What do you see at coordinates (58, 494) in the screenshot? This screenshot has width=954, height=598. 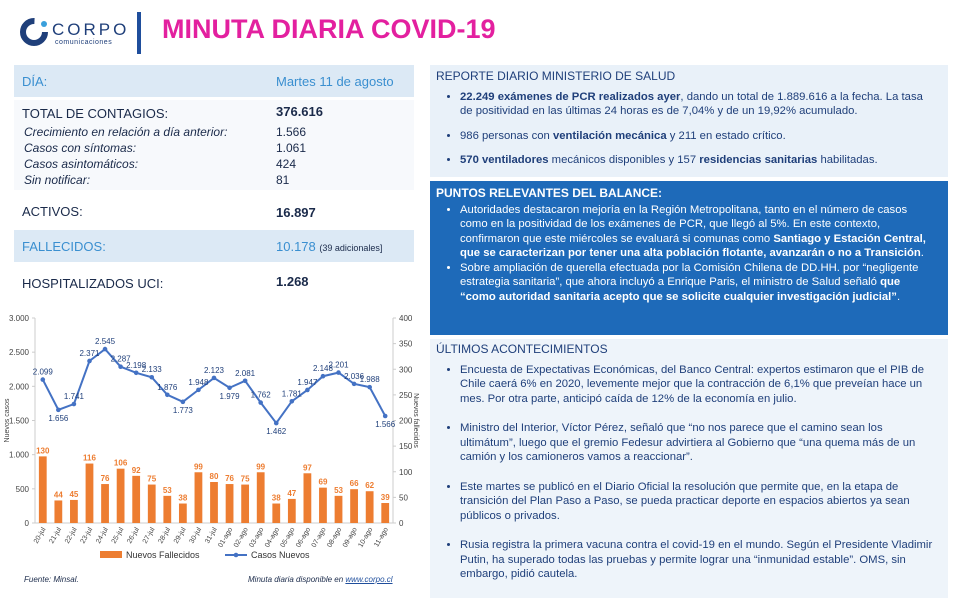 I see `bar-label: 44` at bounding box center [58, 494].